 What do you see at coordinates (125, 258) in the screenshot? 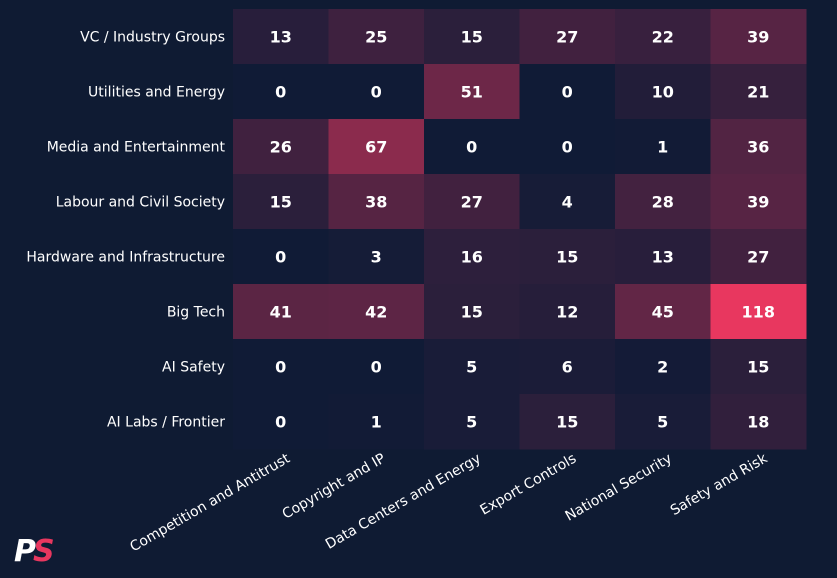
I see `row-label: Hardware and Infrastructure` at bounding box center [125, 258].